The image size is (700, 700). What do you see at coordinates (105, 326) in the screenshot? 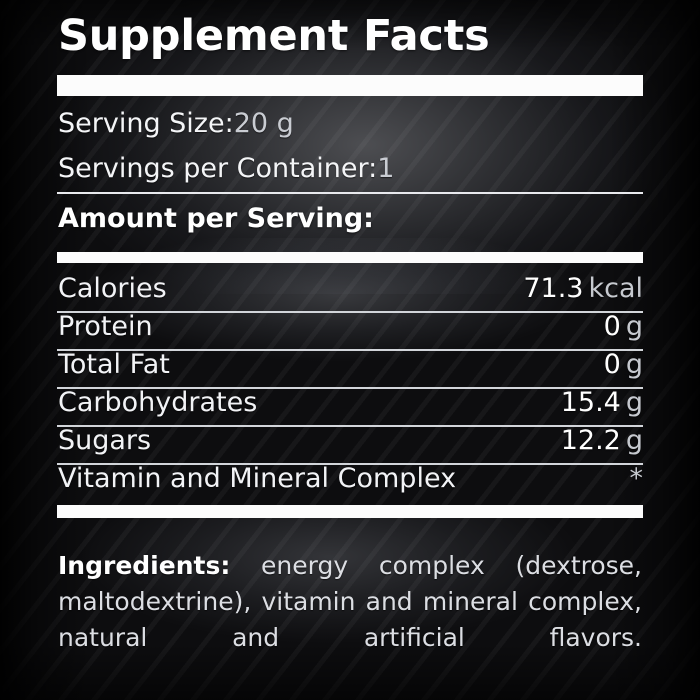
I see `nutrient-name: Protein` at bounding box center [105, 326].